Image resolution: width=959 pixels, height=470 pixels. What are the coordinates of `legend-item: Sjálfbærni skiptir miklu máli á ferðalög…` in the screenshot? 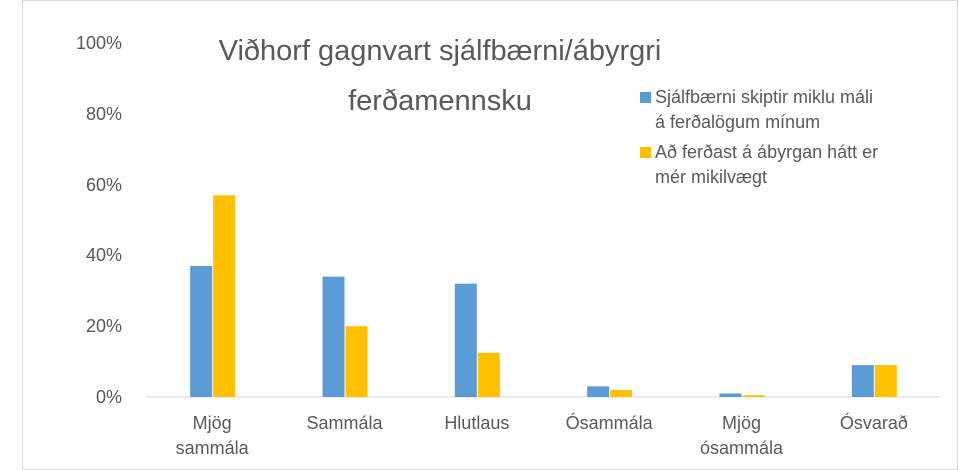 It's located at (760, 110).